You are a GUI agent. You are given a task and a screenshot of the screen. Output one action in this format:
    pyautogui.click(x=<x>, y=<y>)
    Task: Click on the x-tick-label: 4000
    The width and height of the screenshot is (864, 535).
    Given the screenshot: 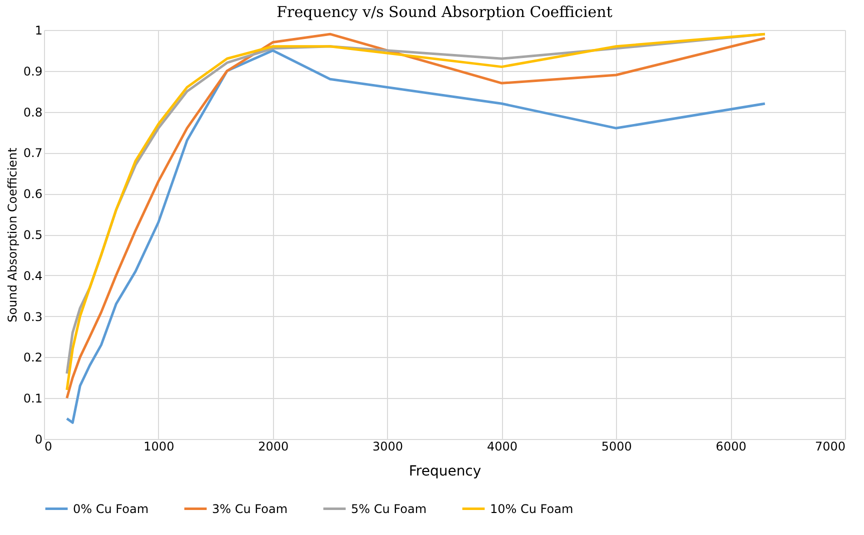 What is the action you would take?
    pyautogui.click(x=502, y=447)
    